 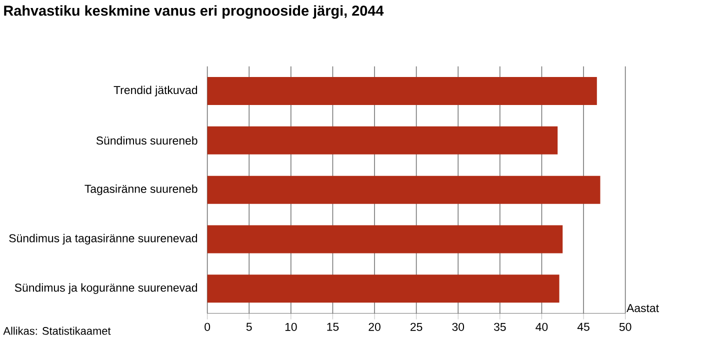 I want to click on x-tick-label: 20, so click(x=374, y=326).